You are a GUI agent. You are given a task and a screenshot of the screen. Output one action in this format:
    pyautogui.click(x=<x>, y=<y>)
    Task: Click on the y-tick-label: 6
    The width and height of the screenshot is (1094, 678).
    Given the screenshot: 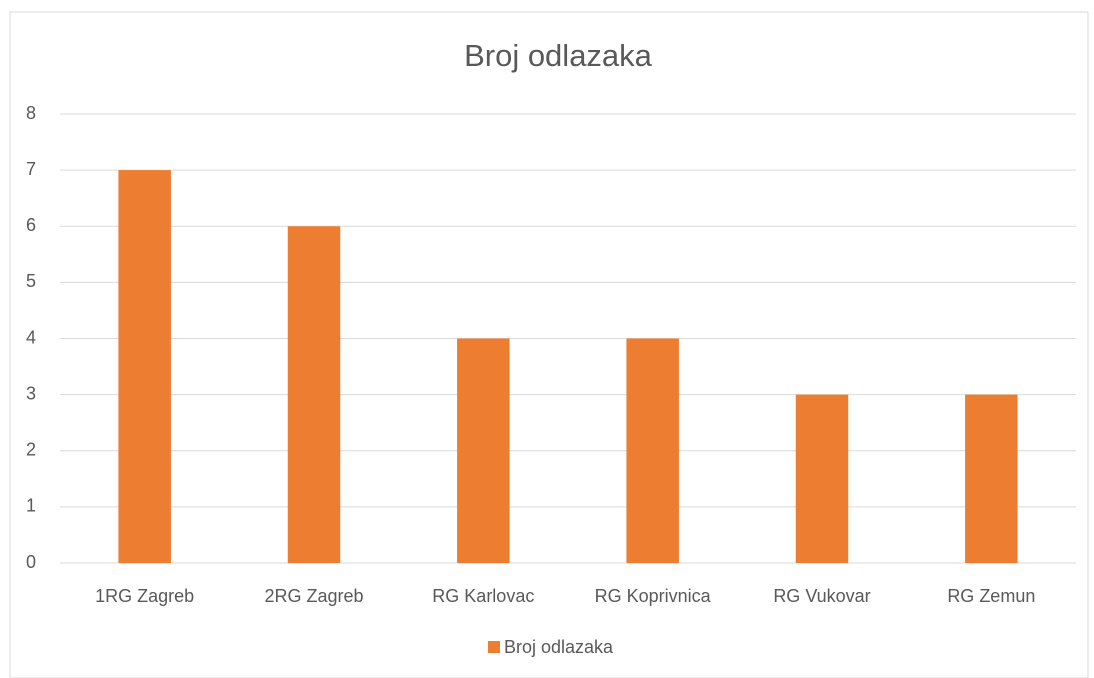 What is the action you would take?
    pyautogui.click(x=31, y=225)
    